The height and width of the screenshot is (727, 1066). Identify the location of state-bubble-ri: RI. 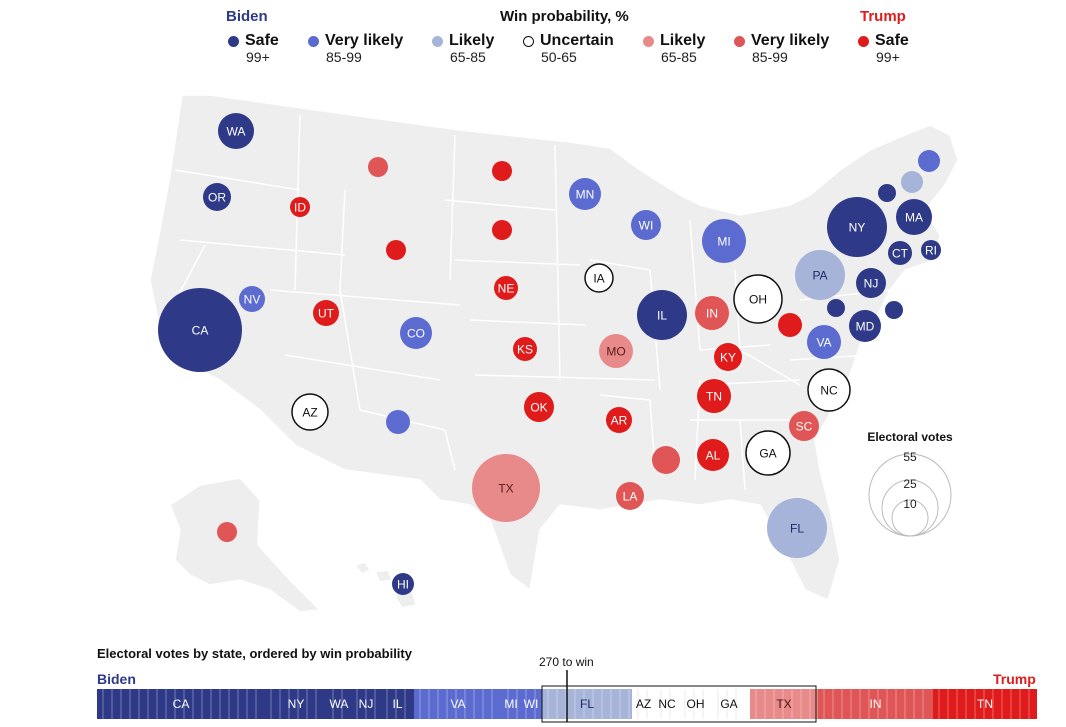
(931, 250).